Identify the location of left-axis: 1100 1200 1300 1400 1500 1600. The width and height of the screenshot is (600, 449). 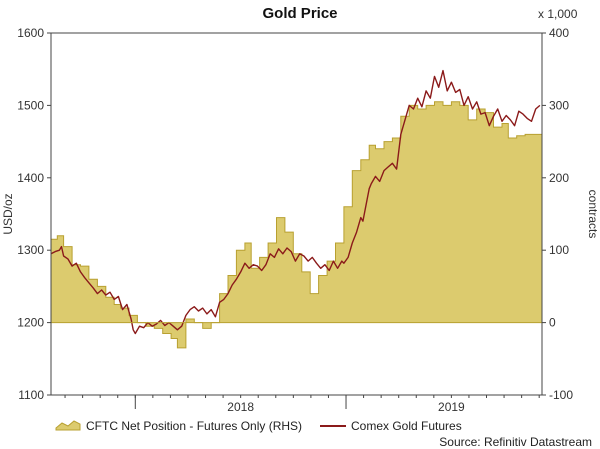
(34, 214).